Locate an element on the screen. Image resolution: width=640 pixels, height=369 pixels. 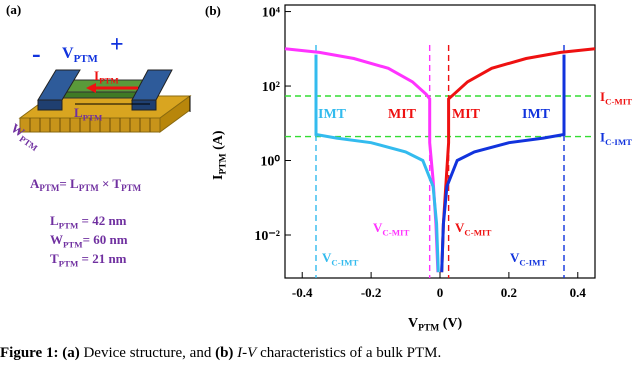
text-main: W is located at coordinates (56, 239).